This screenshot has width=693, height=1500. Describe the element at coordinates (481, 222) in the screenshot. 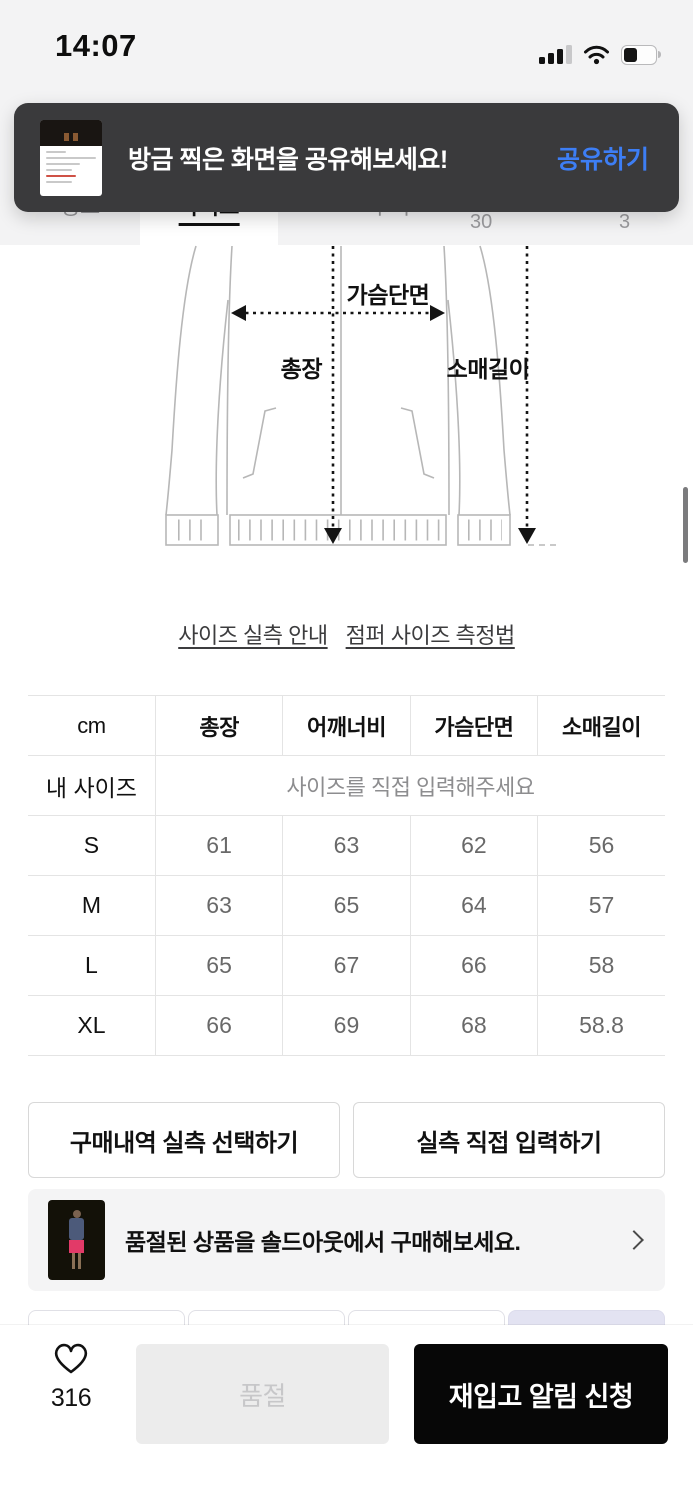

I see `tab-review-count: 30` at that location.